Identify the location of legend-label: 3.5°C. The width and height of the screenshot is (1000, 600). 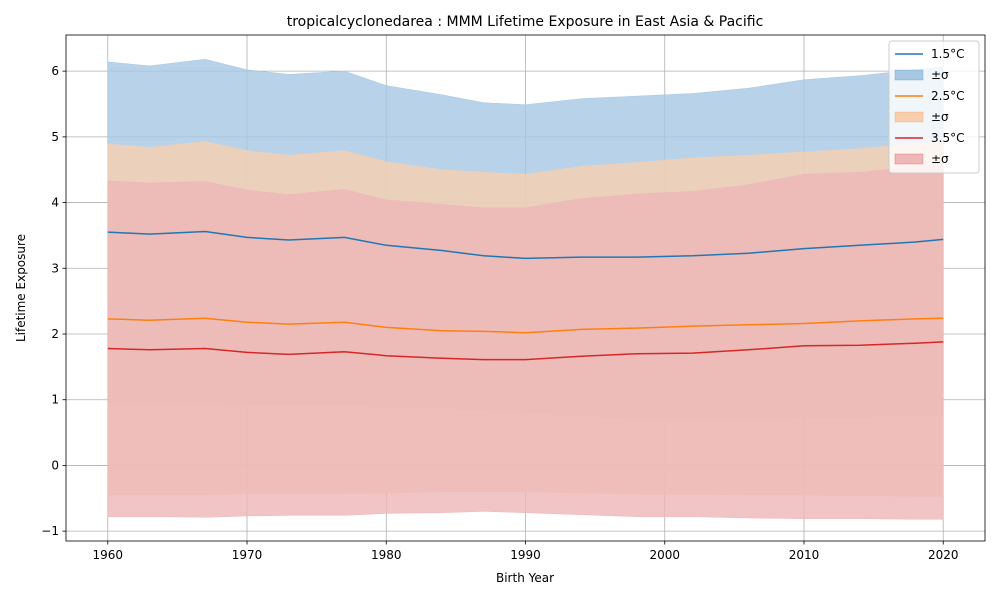
(947, 138).